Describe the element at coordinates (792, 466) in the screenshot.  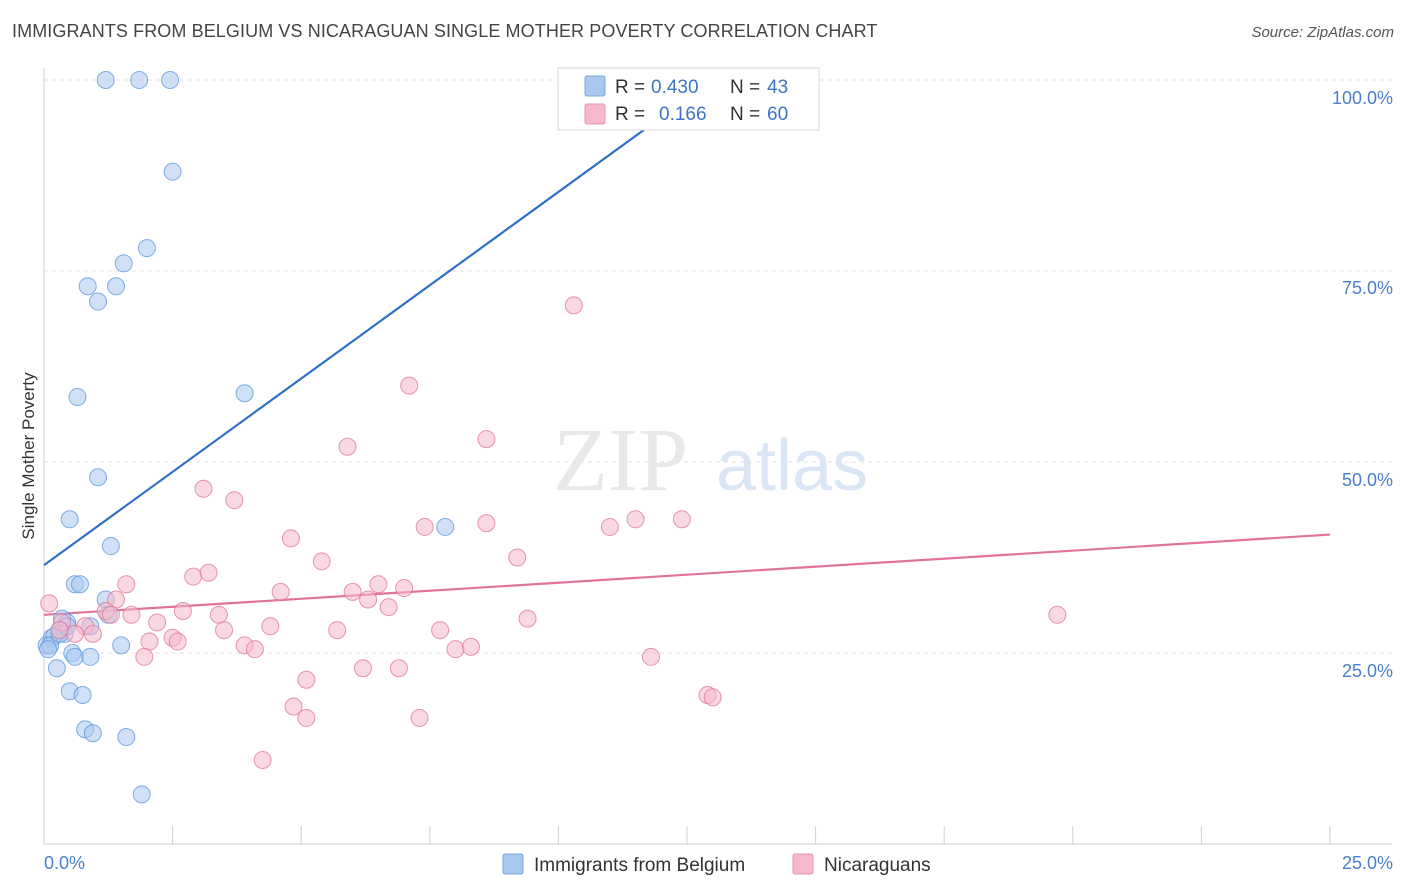
I see `watermark-atlas: atlas` at that location.